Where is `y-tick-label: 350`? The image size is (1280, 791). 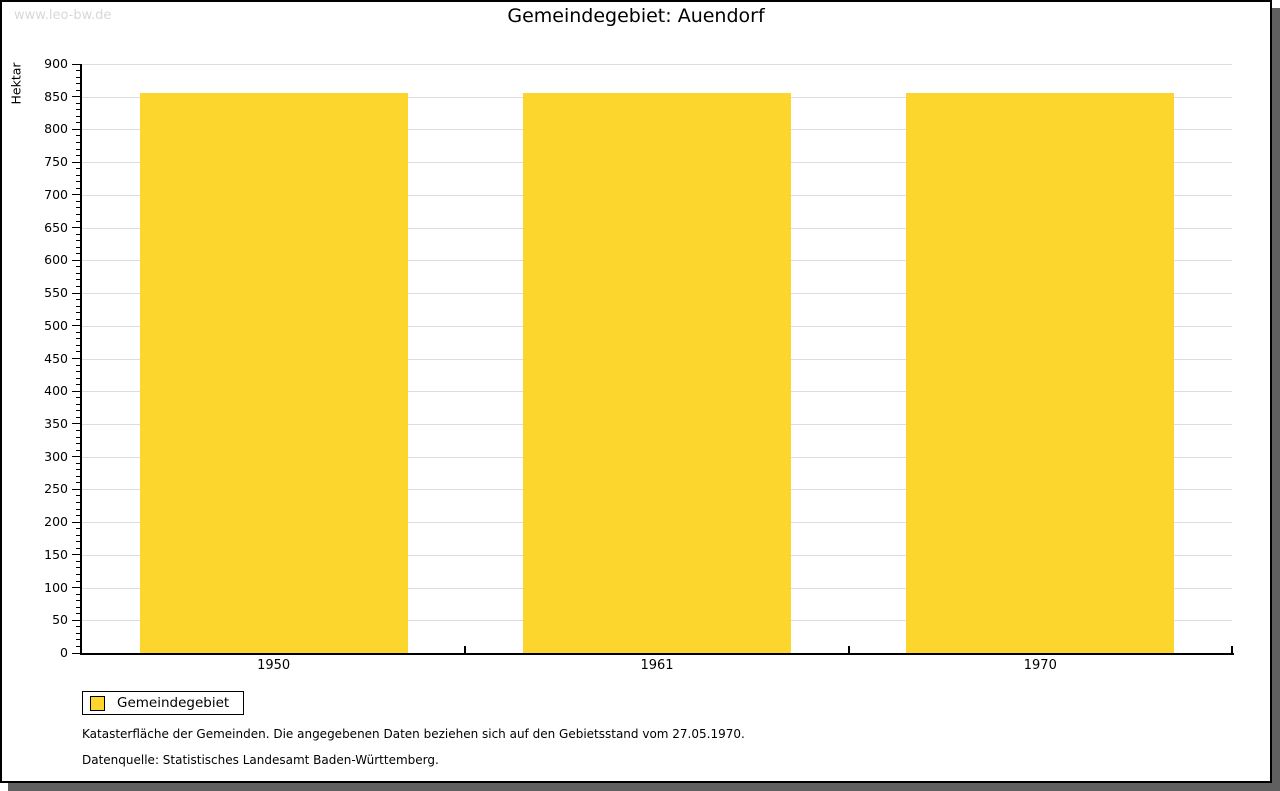
y-tick-label: 350 is located at coordinates (56, 423).